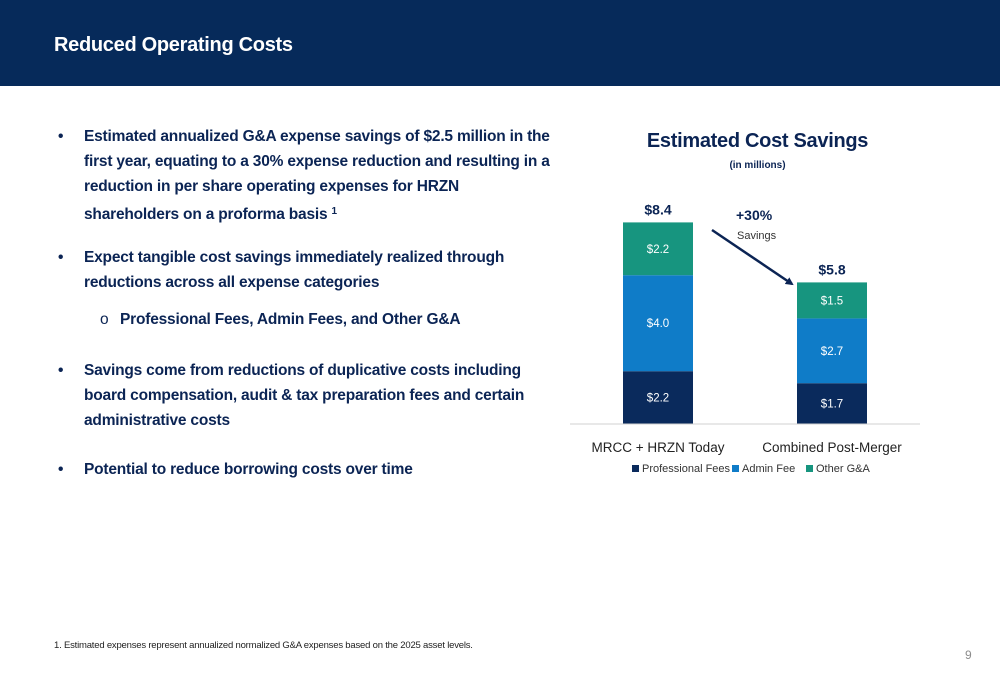 The image size is (1000, 685). I want to click on data-label: $4.0, so click(658, 324).